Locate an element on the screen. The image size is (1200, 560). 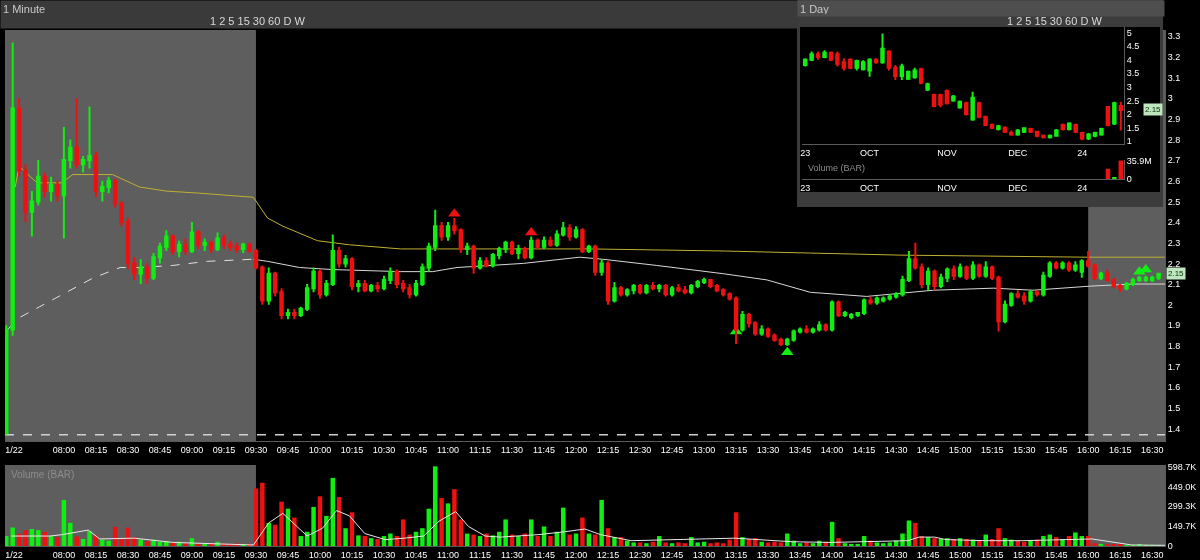
x-tick-label: 10:15 is located at coordinates (352, 554).